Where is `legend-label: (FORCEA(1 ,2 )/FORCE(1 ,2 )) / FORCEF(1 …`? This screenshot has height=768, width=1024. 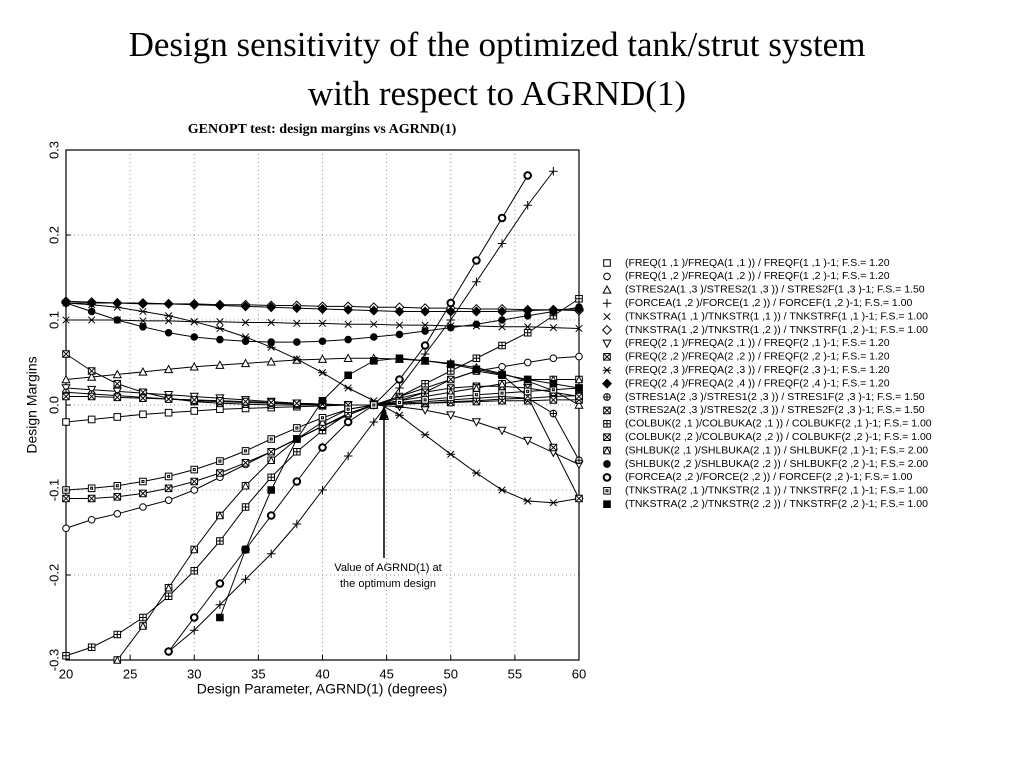 legend-label: (FORCEA(1 ,2 )/FORCE(1 ,2 )) / FORCEF(1 … is located at coordinates (769, 303).